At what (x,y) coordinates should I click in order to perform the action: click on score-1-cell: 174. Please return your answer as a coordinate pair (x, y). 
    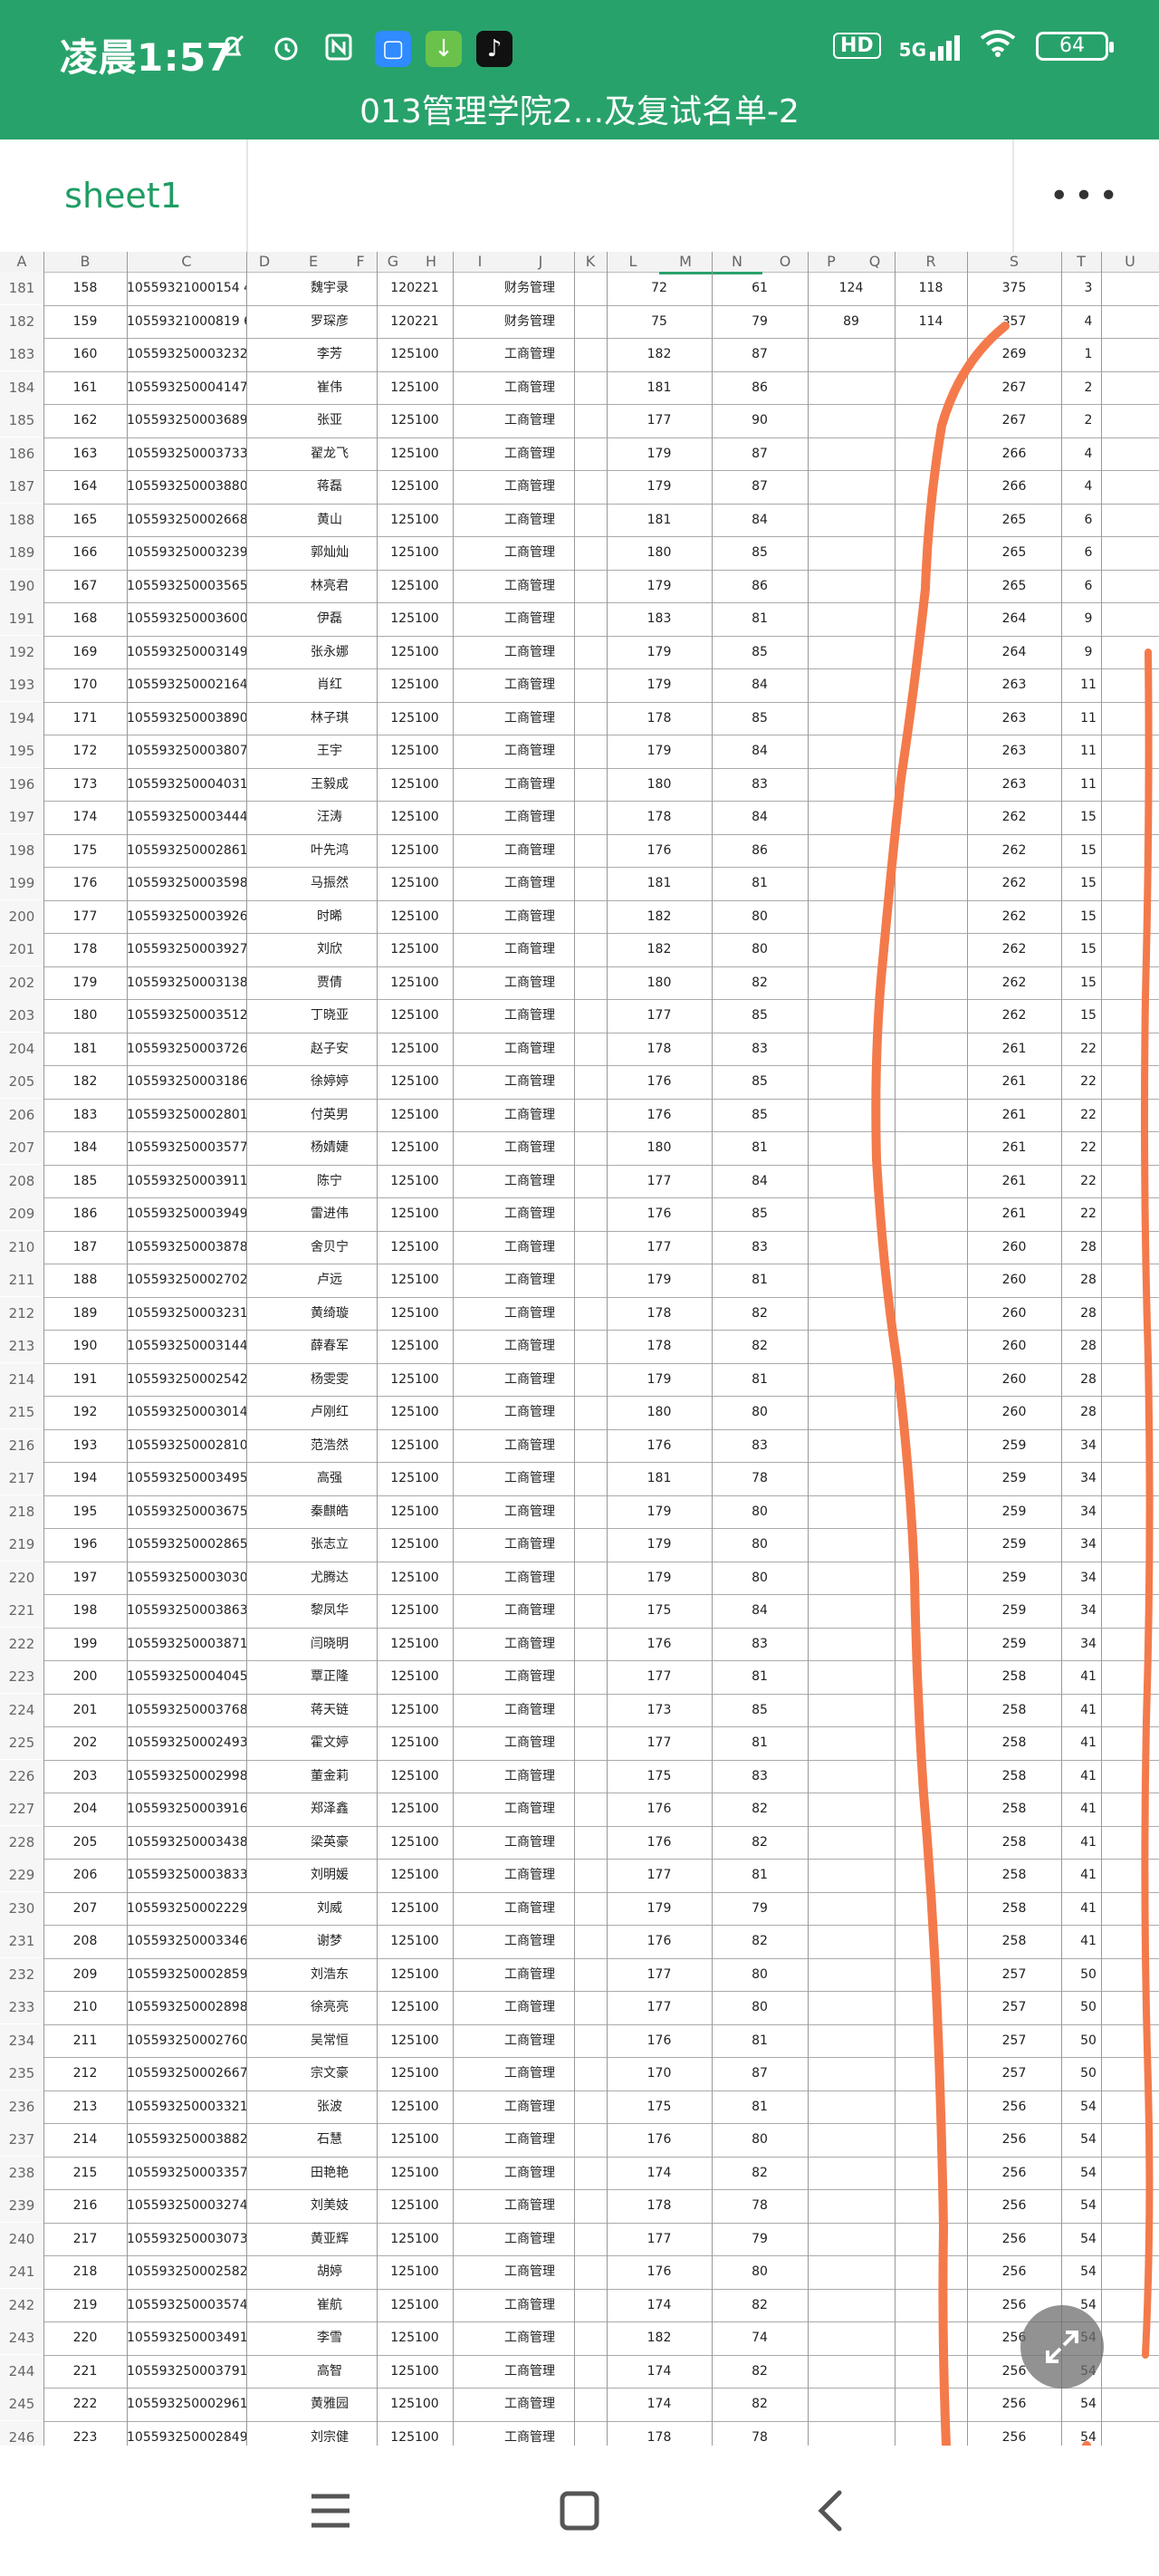
    Looking at the image, I should click on (660, 2172).